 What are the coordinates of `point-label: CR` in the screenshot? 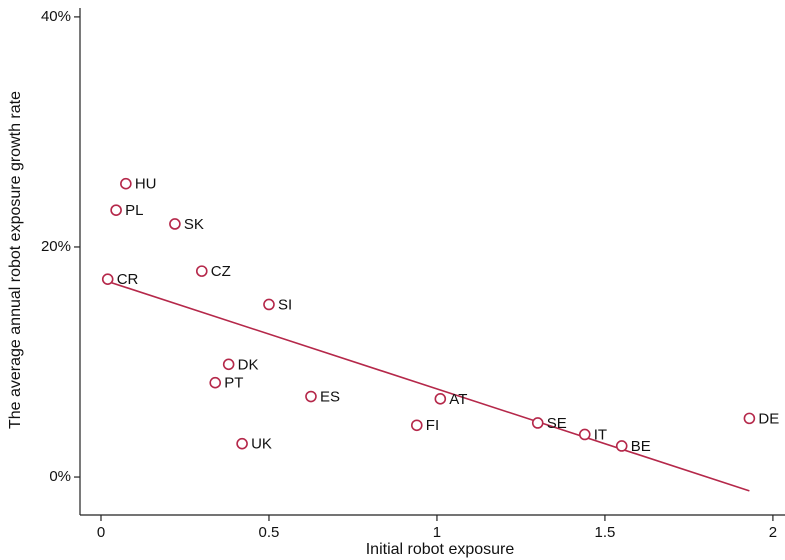 It's located at (128, 279).